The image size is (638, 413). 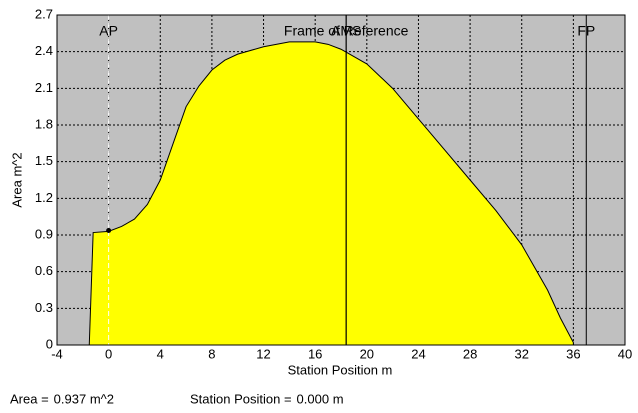 I want to click on x-tick-label: -4, so click(x=57, y=353).